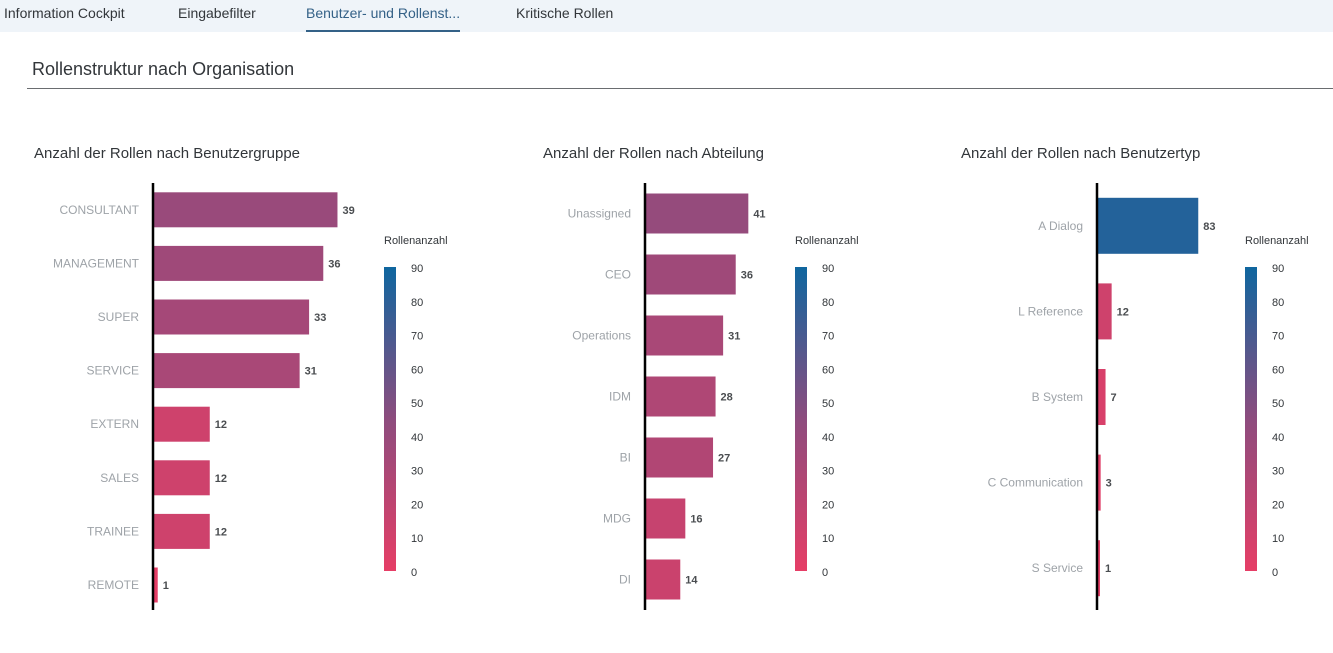 The height and width of the screenshot is (653, 1333). Describe the element at coordinates (747, 276) in the screenshot. I see `data-label-ceo: 36` at that location.